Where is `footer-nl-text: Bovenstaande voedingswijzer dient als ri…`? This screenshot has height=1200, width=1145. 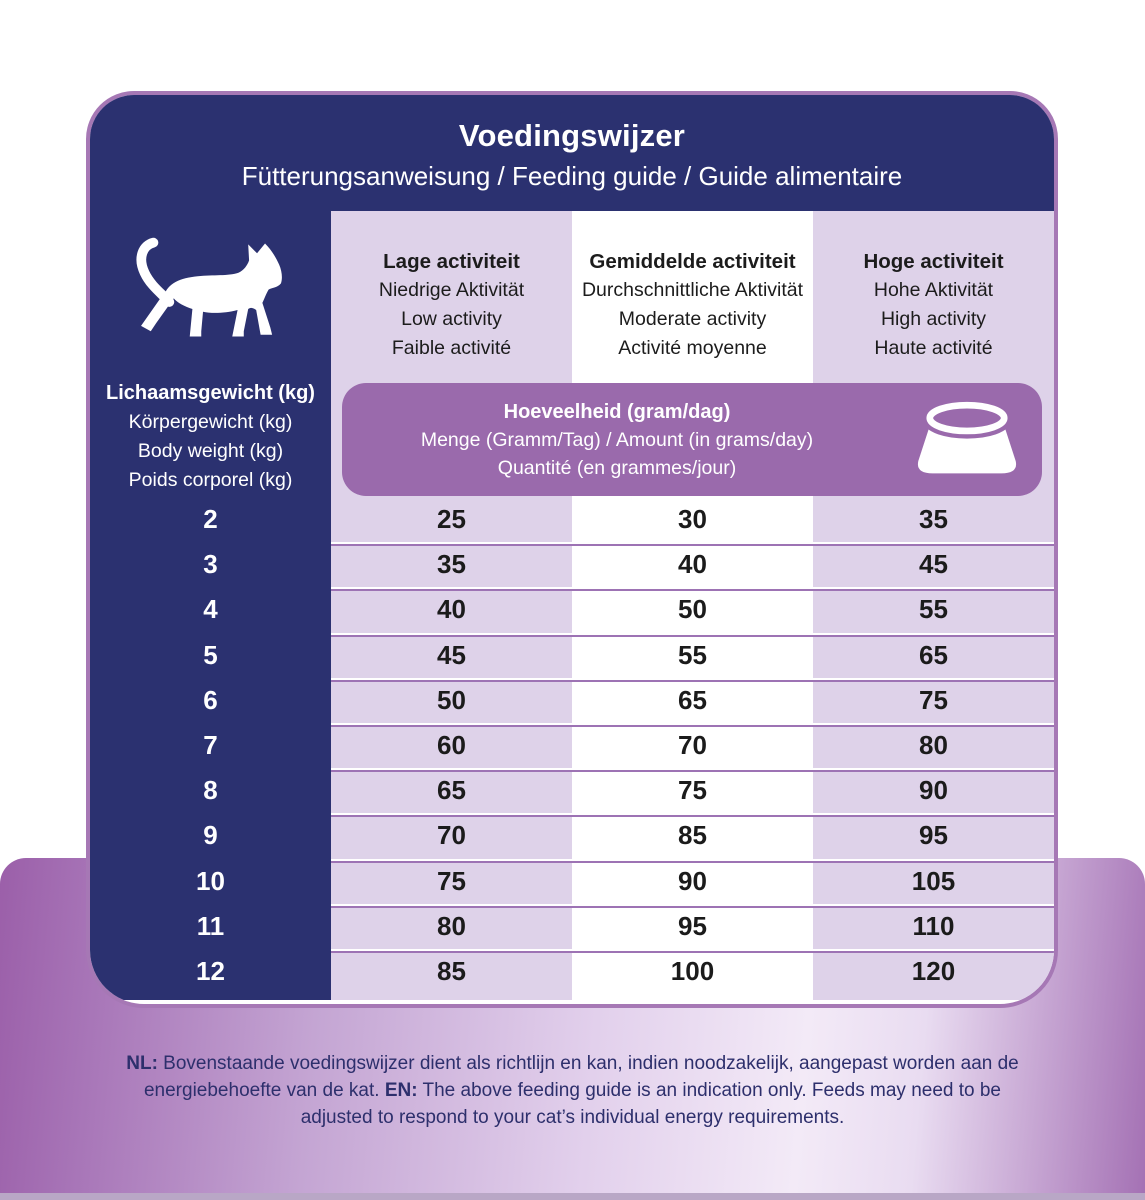 footer-nl-text: Bovenstaande voedingswijzer dient als ri… is located at coordinates (581, 1077).